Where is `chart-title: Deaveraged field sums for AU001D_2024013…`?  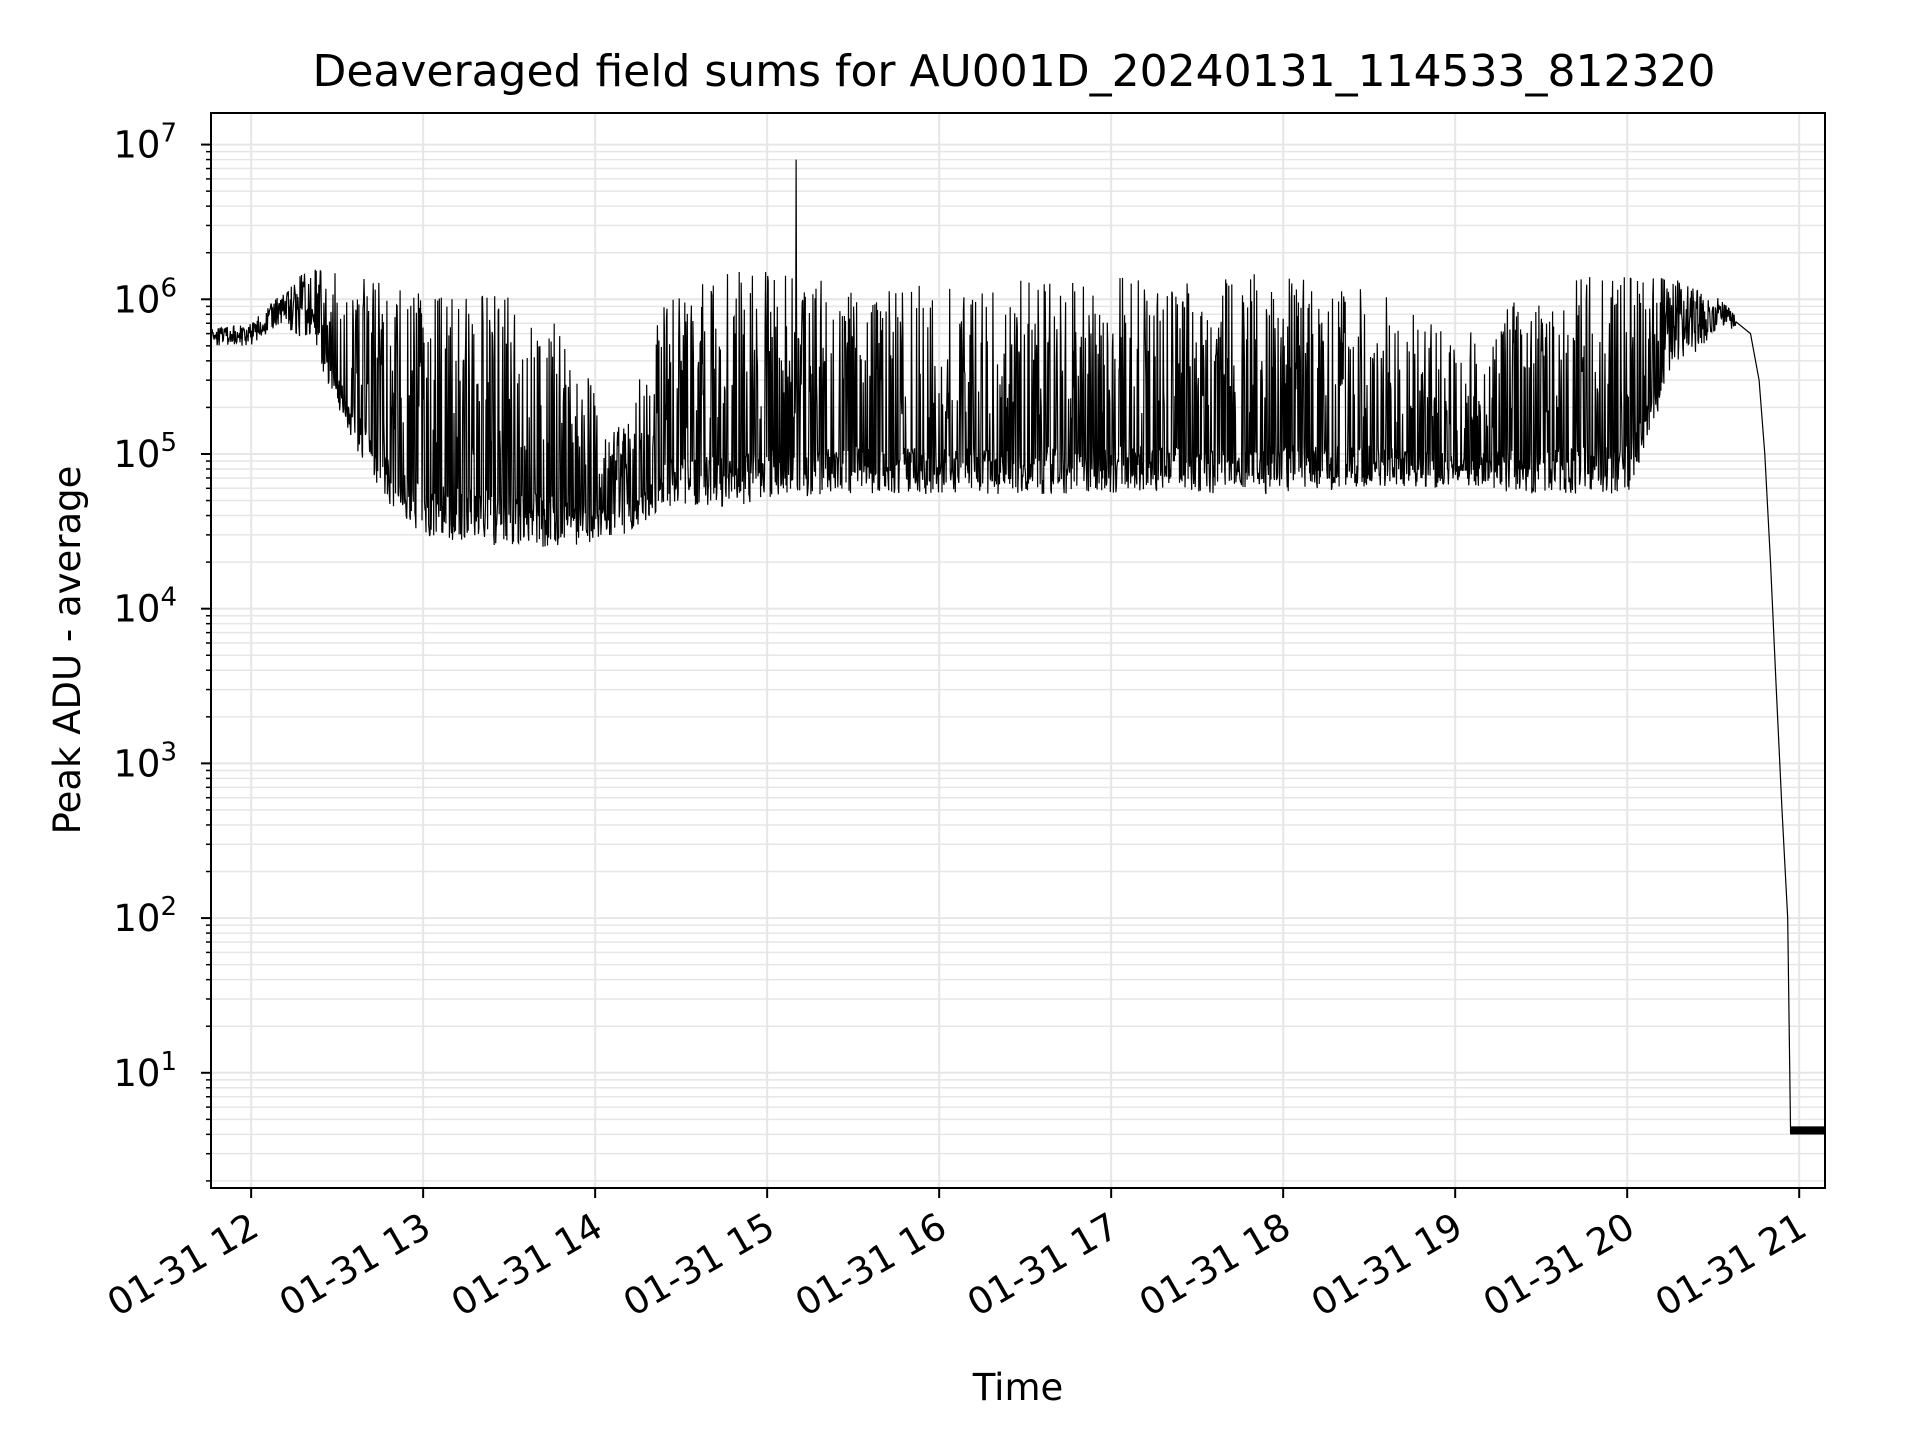
chart-title: Deaveraged field sums for AU001D_2024013… is located at coordinates (1013, 71).